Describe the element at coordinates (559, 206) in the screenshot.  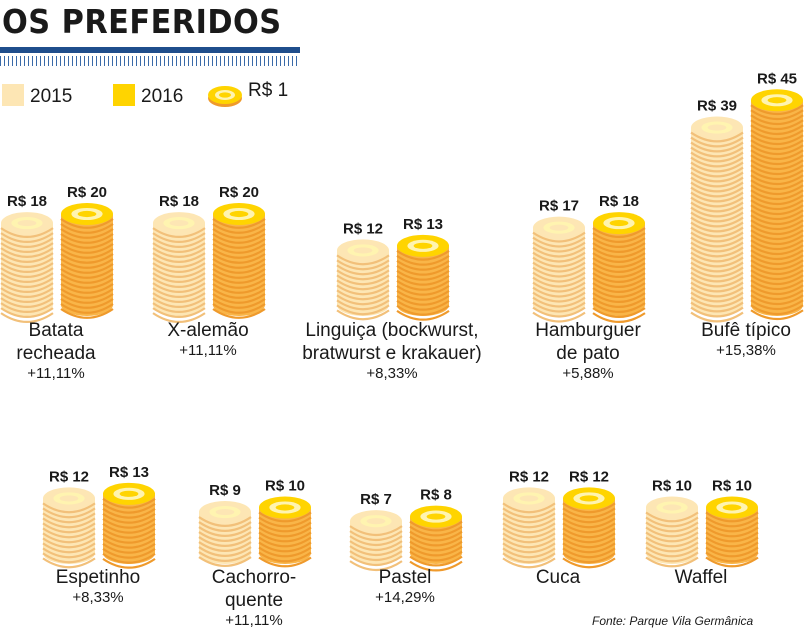
I see `value-label-2015: R$ 17` at that location.